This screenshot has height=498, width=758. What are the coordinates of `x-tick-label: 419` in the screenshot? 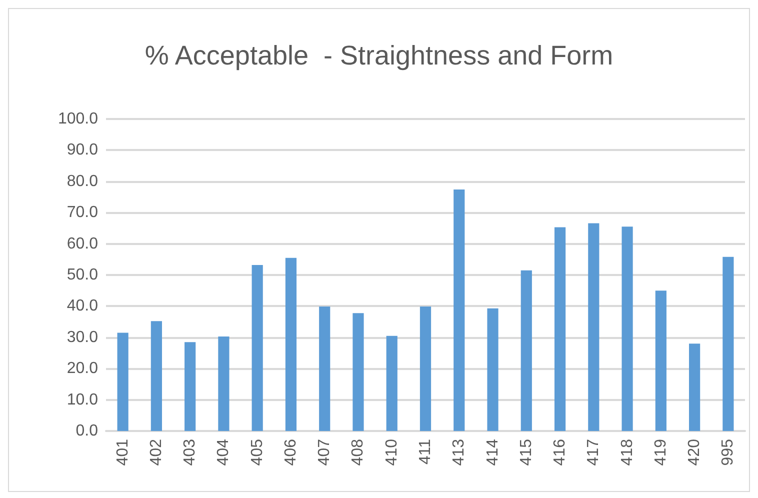 It's located at (661, 452).